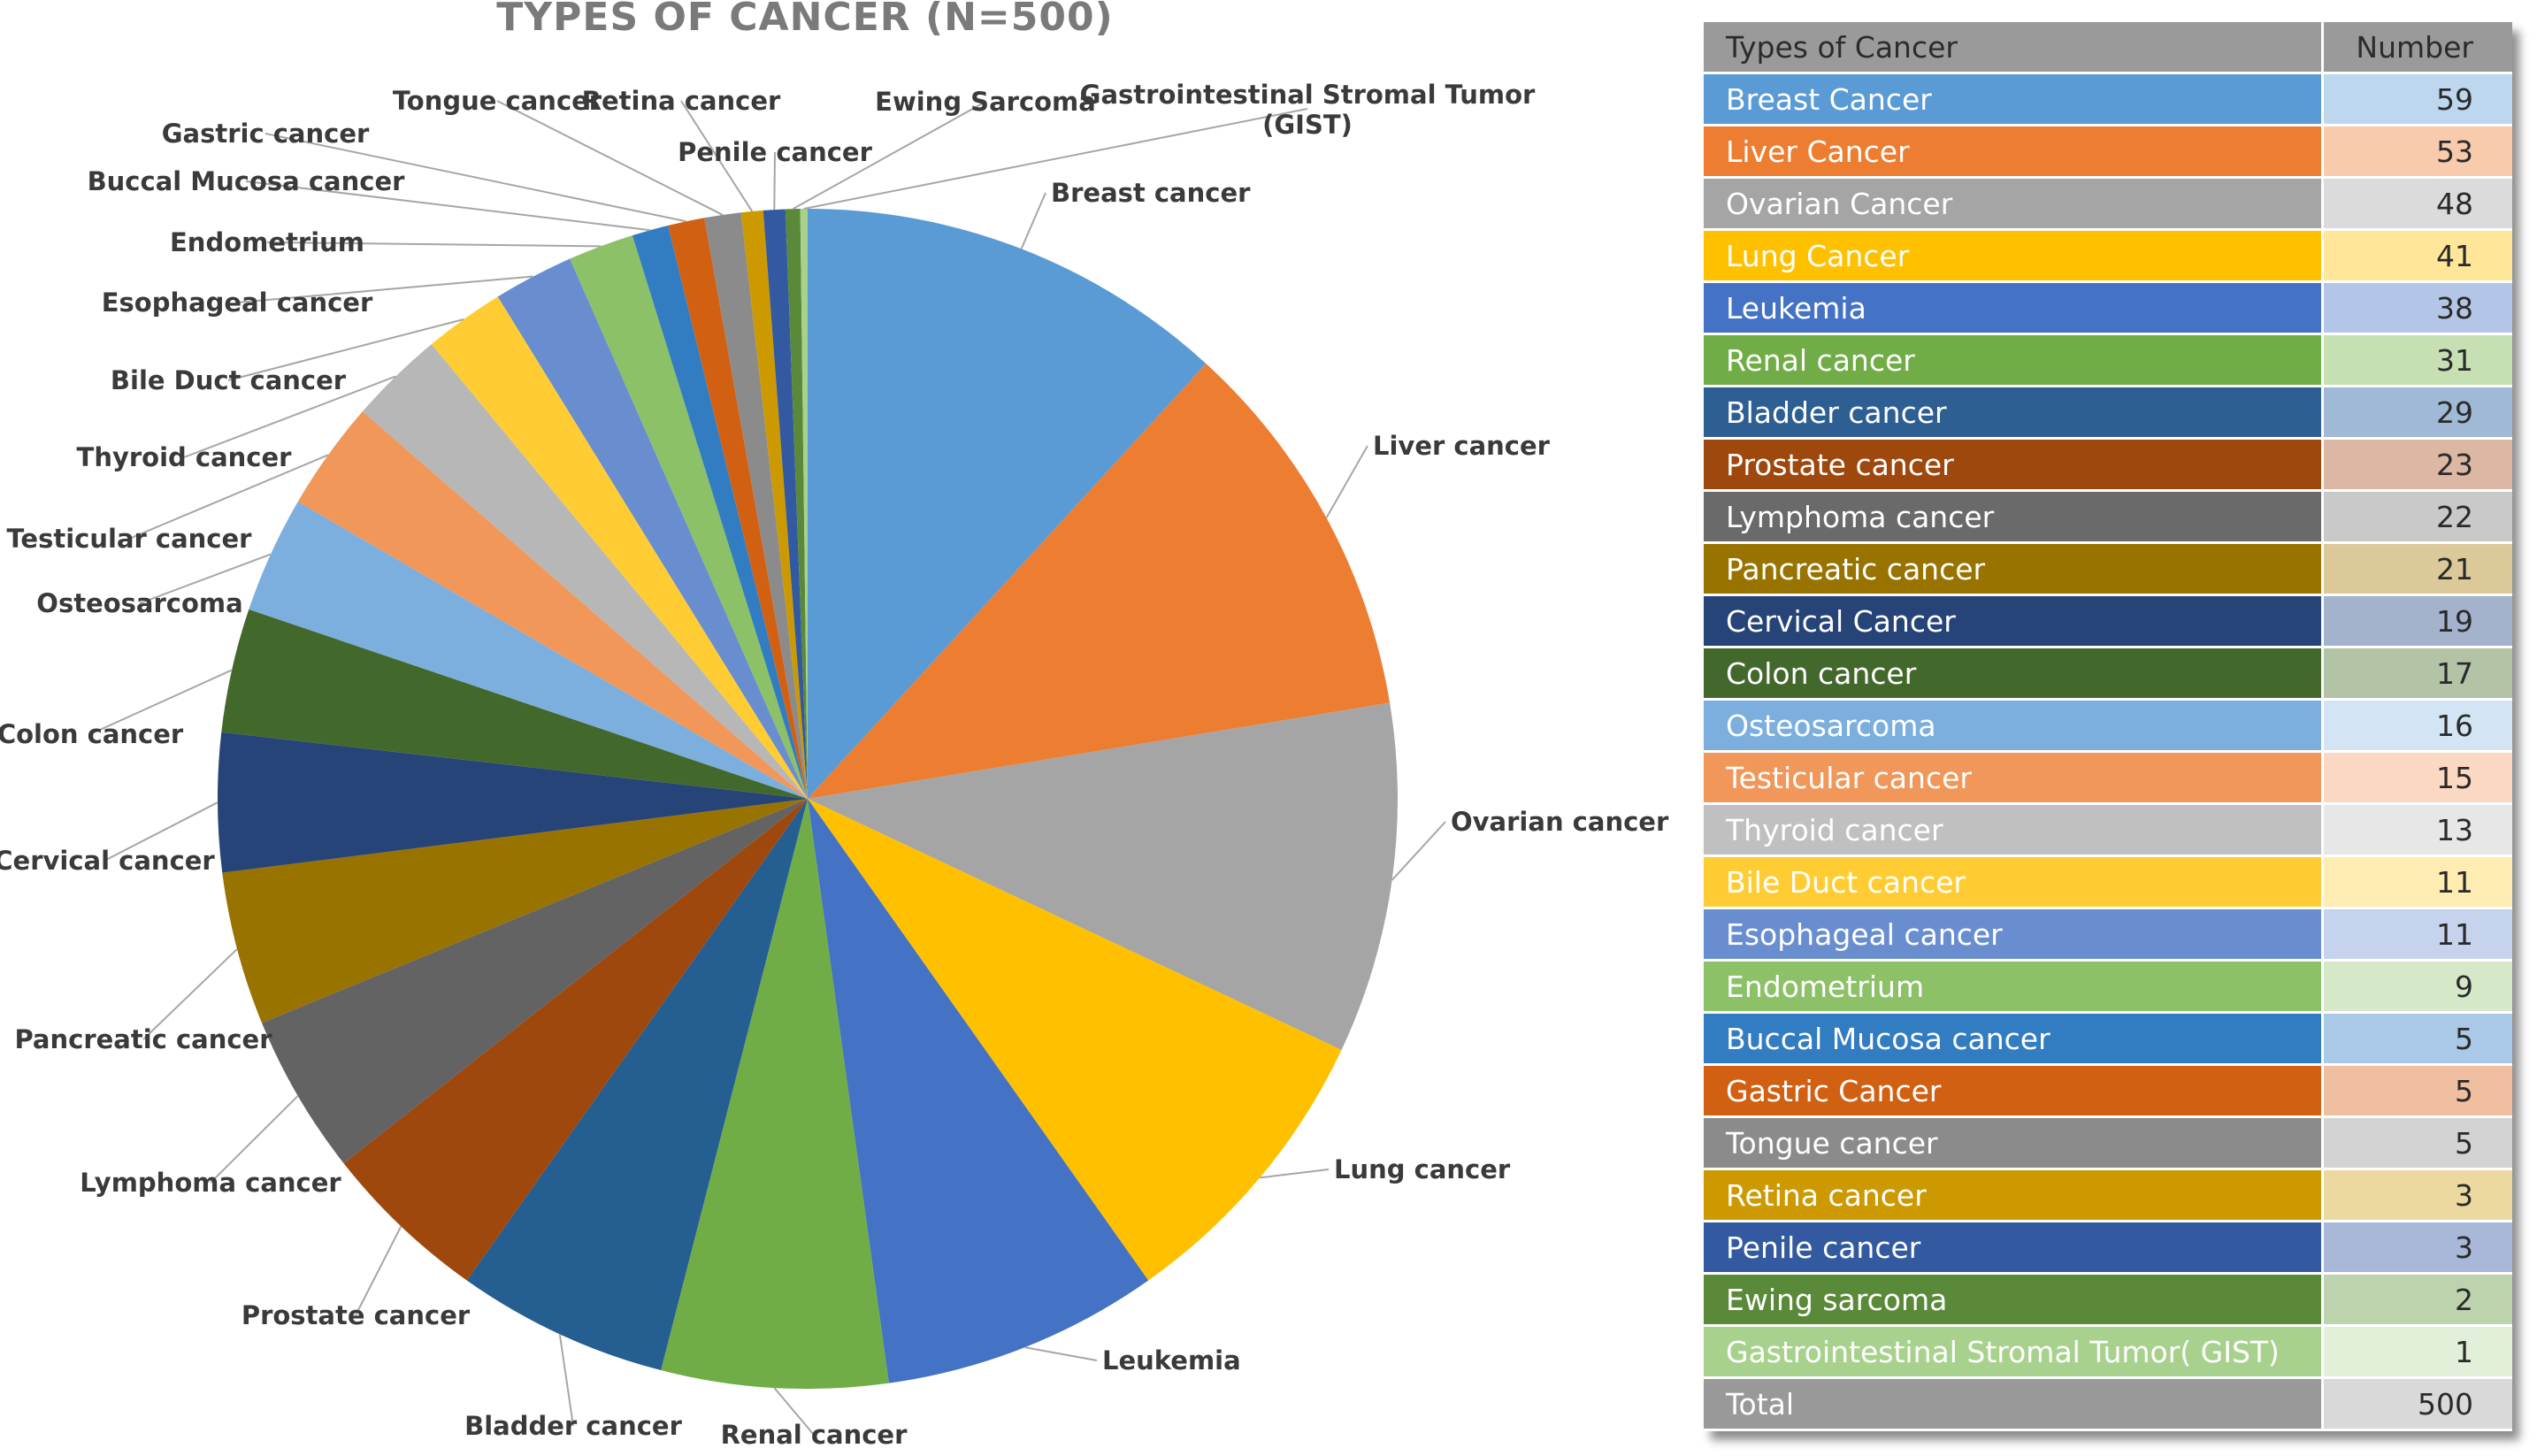 The width and height of the screenshot is (2537, 1456). What do you see at coordinates (247, 181) in the screenshot?
I see `slice-label: Buccal Mucosa cancer` at bounding box center [247, 181].